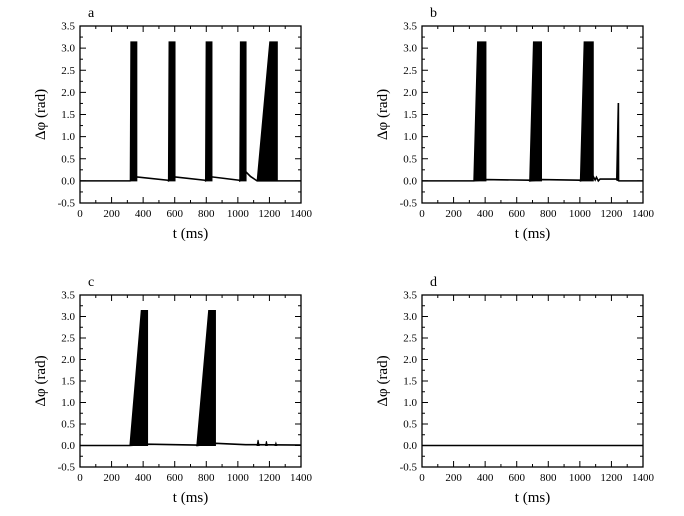 The width and height of the screenshot is (684, 516). What do you see at coordinates (191, 444) in the screenshot?
I see `baseline-trace` at bounding box center [191, 444].